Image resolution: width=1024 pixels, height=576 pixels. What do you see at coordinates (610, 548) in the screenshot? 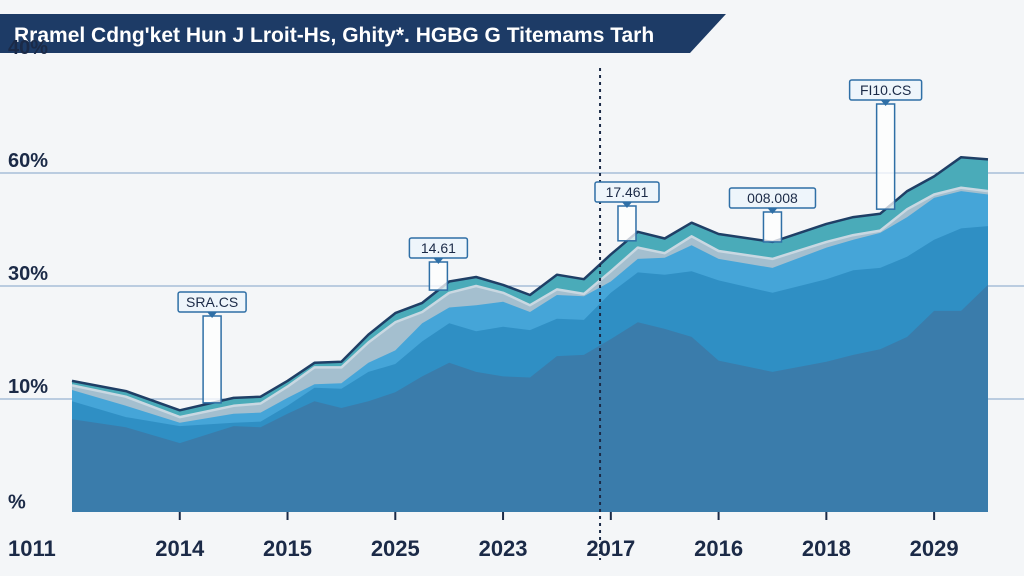
I see `x-tick-label: 2017` at bounding box center [610, 548].